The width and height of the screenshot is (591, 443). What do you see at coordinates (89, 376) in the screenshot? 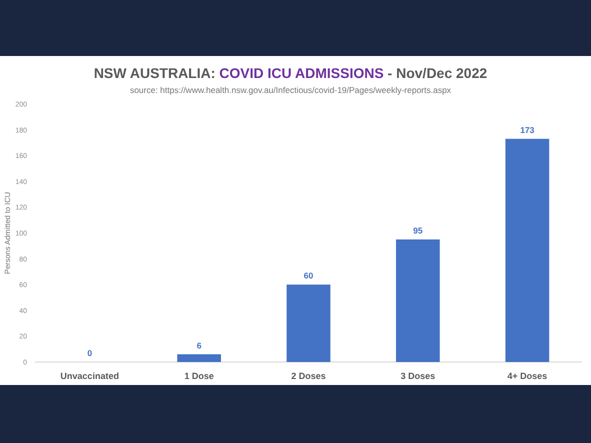
I see `x-tick-label: Unvaccinated` at bounding box center [89, 376].